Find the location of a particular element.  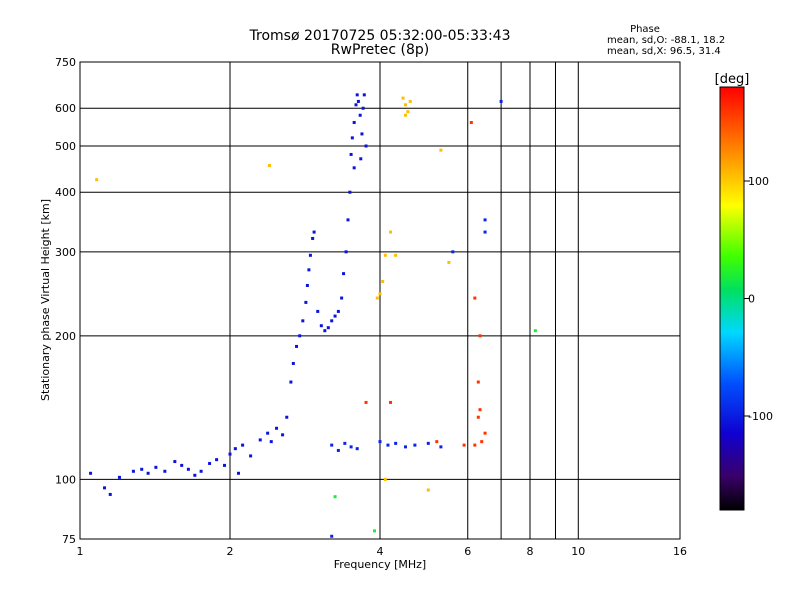

y-tick-label: 200 is located at coordinates (65, 336).